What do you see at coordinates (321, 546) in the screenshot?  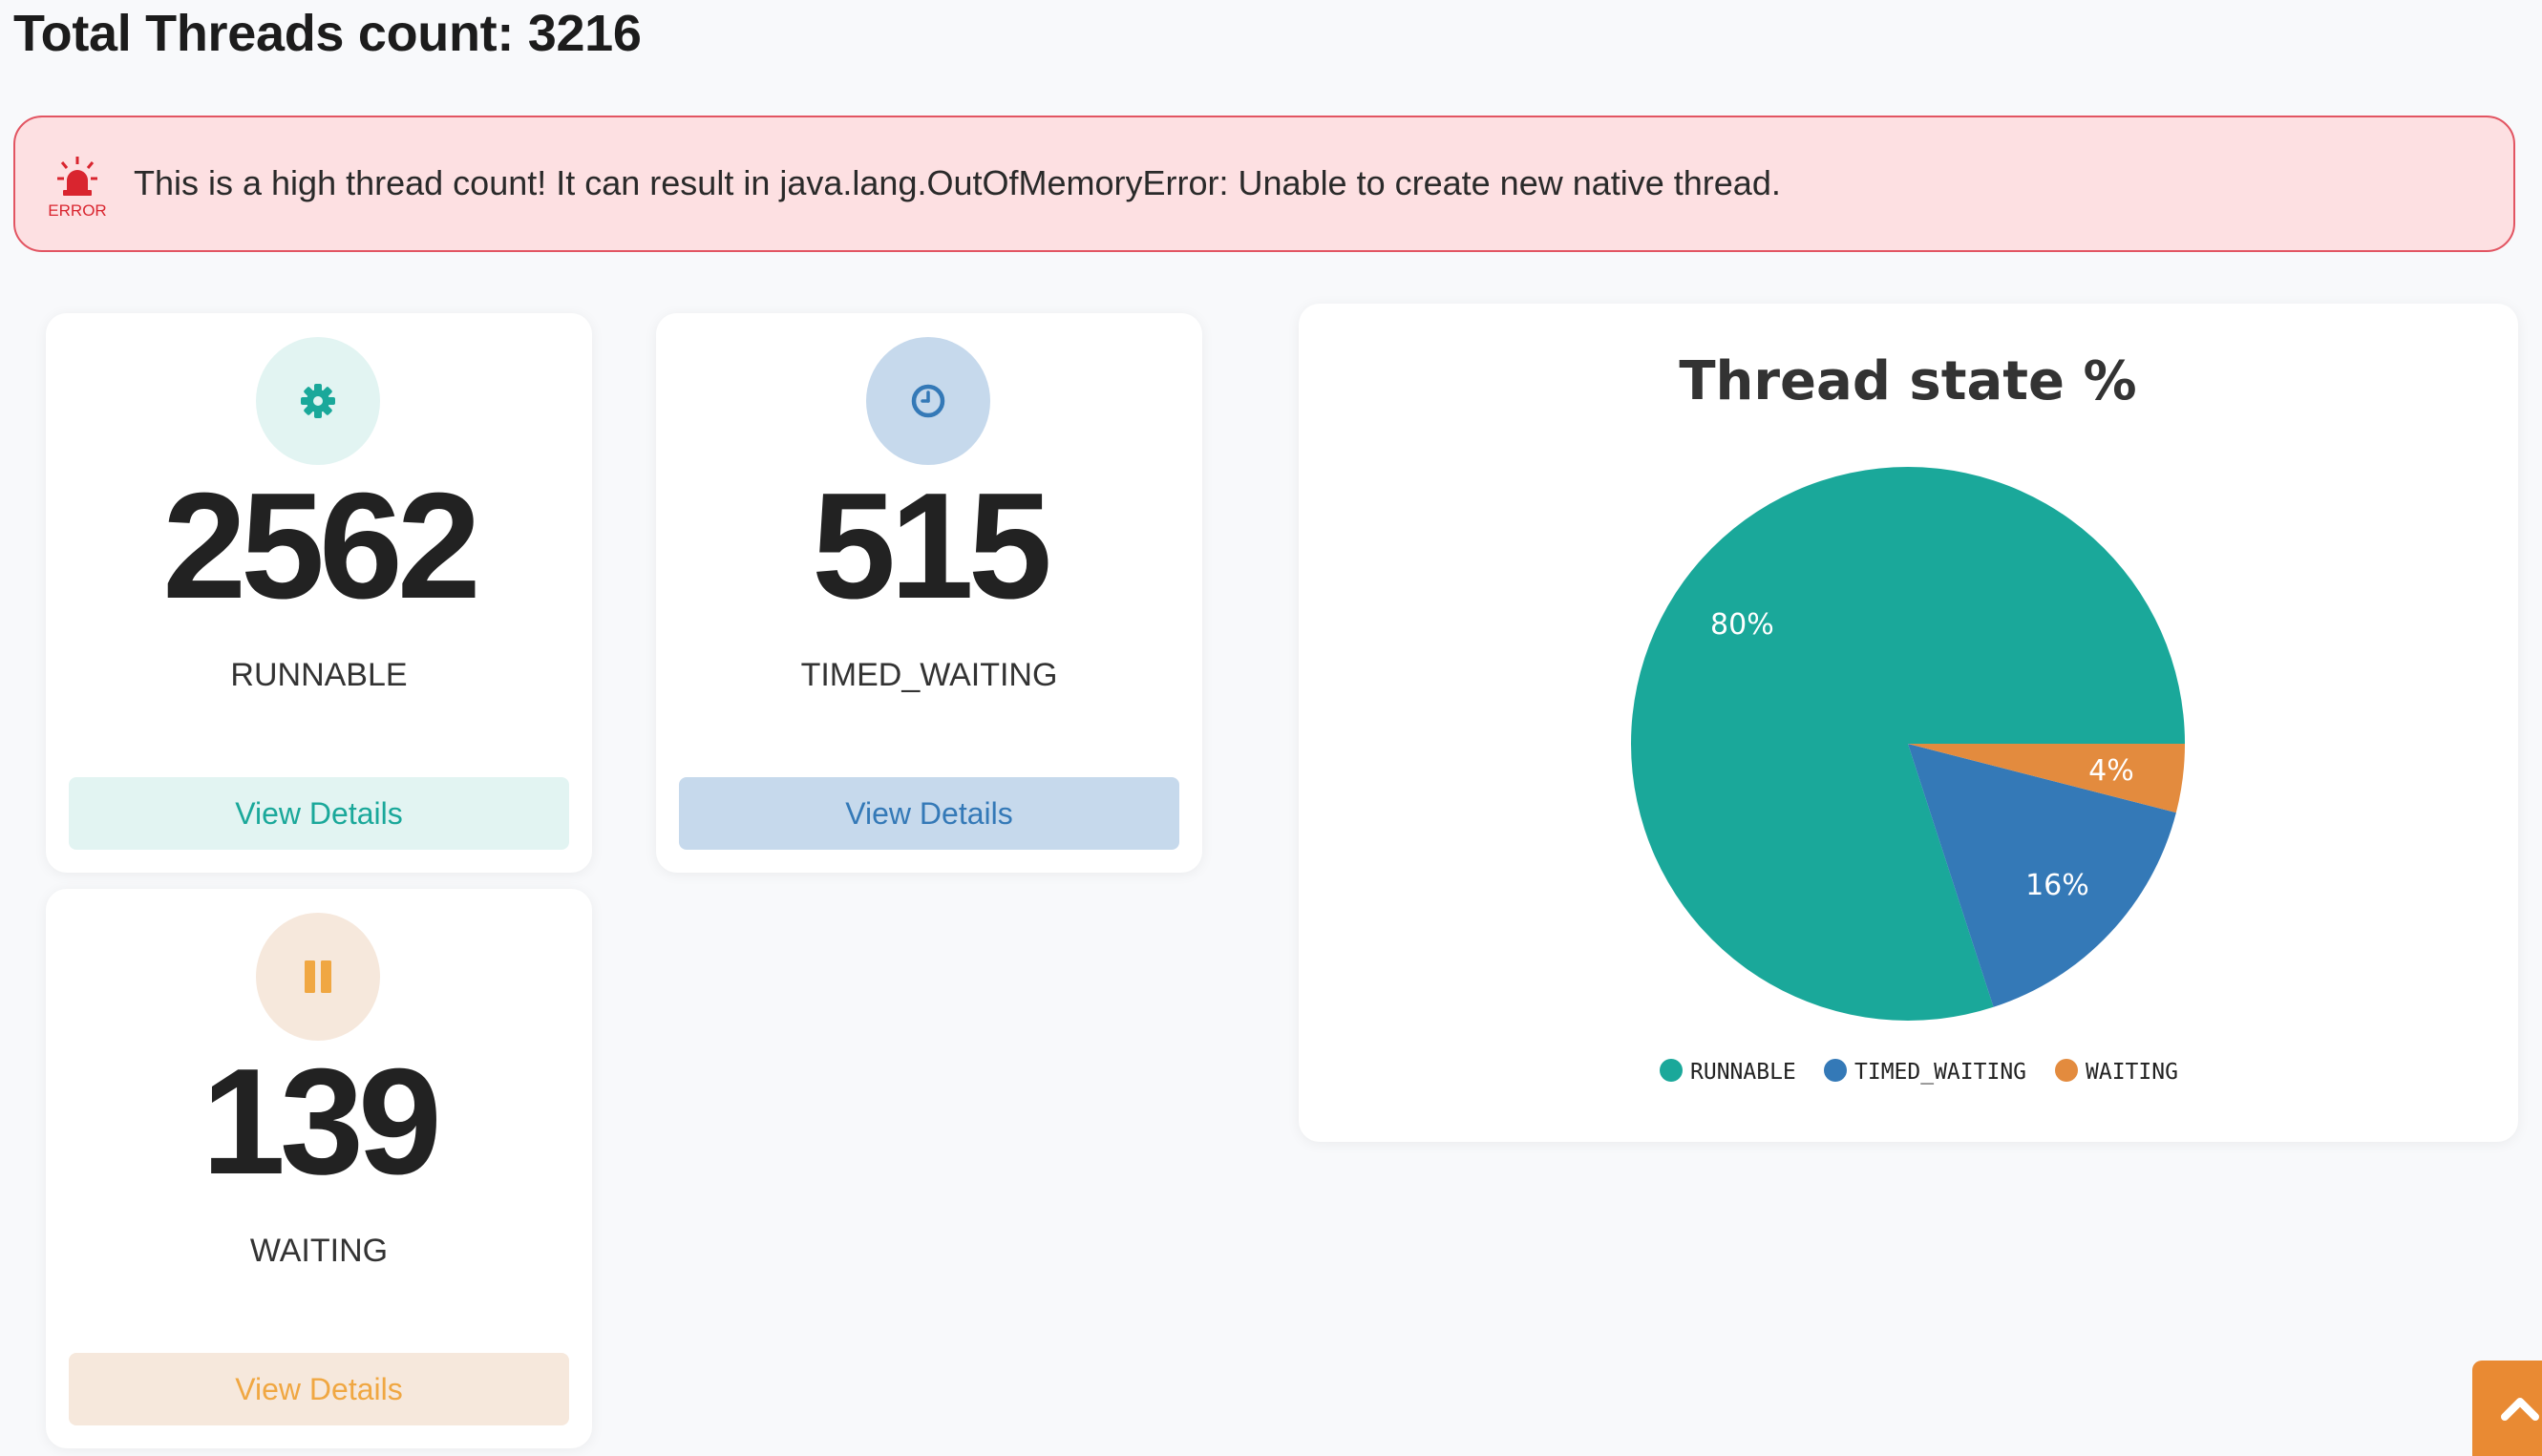 I see `runnable-count: 2562` at bounding box center [321, 546].